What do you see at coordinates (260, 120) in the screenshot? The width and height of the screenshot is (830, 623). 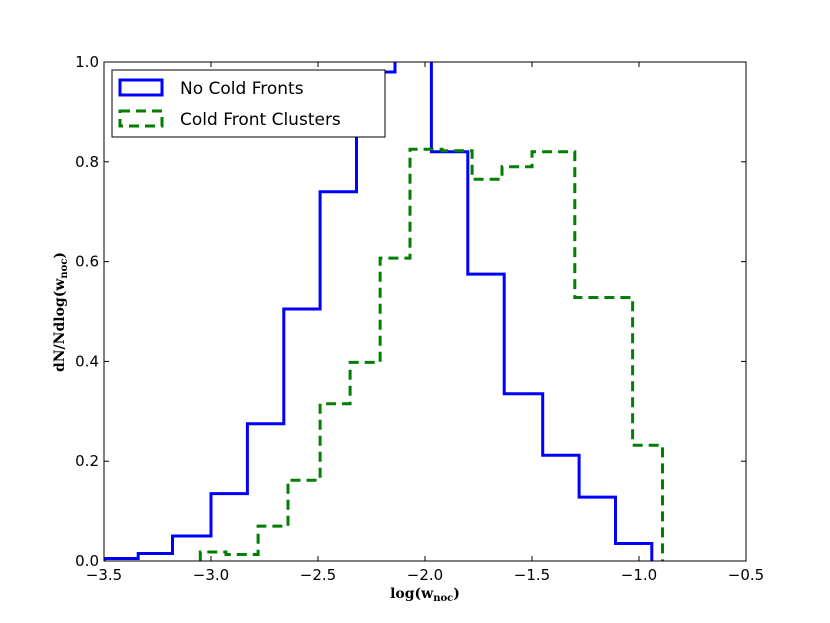 I see `legend-label-cold-front-clusters: Cold Front Clusters` at bounding box center [260, 120].